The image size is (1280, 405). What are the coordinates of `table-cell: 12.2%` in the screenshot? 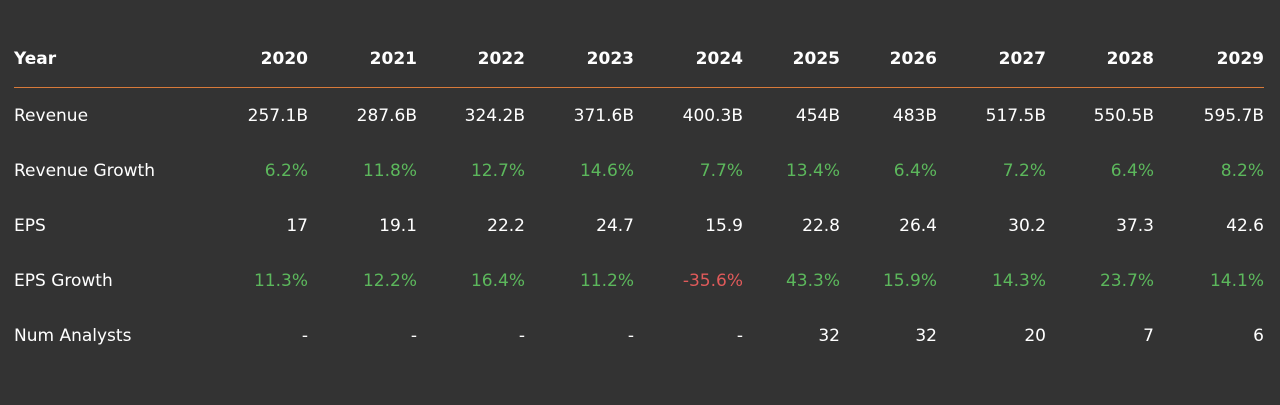 It's located at (389, 280).